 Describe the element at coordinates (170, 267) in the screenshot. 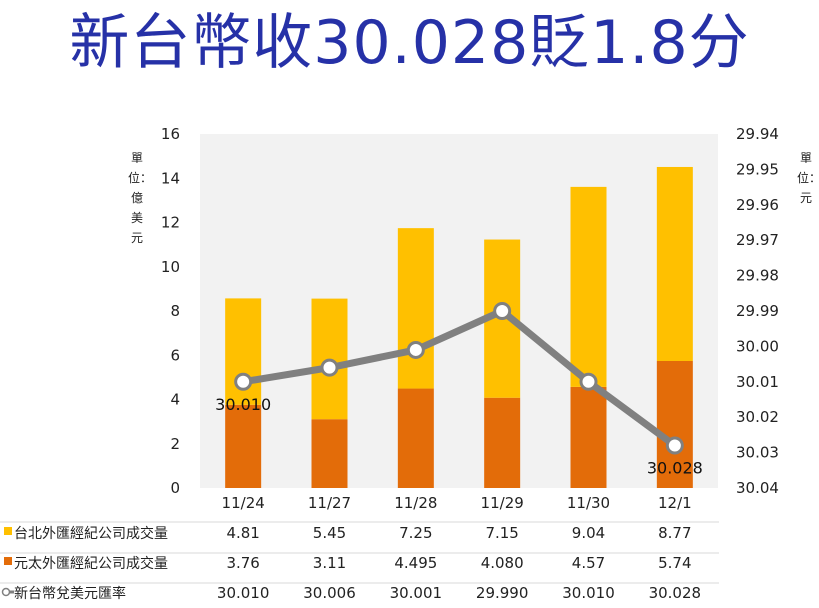

I see `left-tick-label: 10` at that location.